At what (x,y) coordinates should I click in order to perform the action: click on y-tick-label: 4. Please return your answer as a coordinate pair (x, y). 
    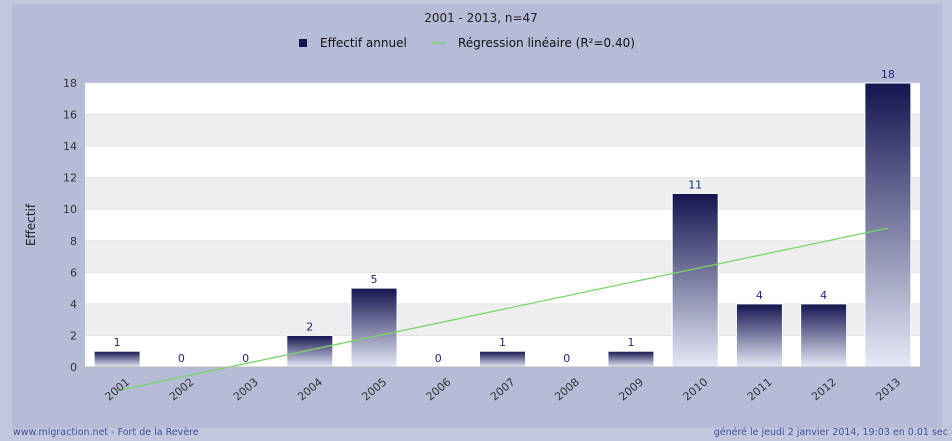
    Looking at the image, I should click on (73, 304).